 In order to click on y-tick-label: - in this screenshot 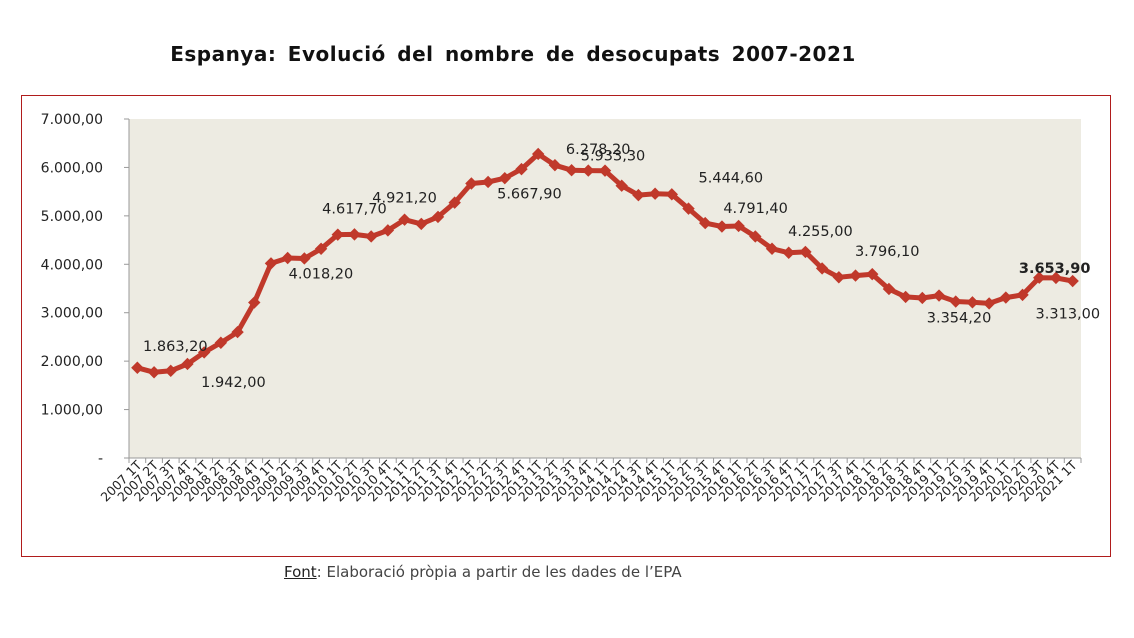, I will do `click(100, 459)`.